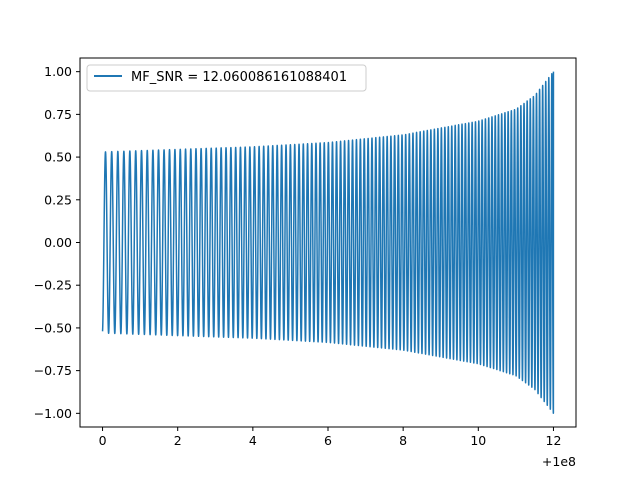 This screenshot has width=640, height=480. I want to click on y-tick-label: −0.50, so click(53, 327).